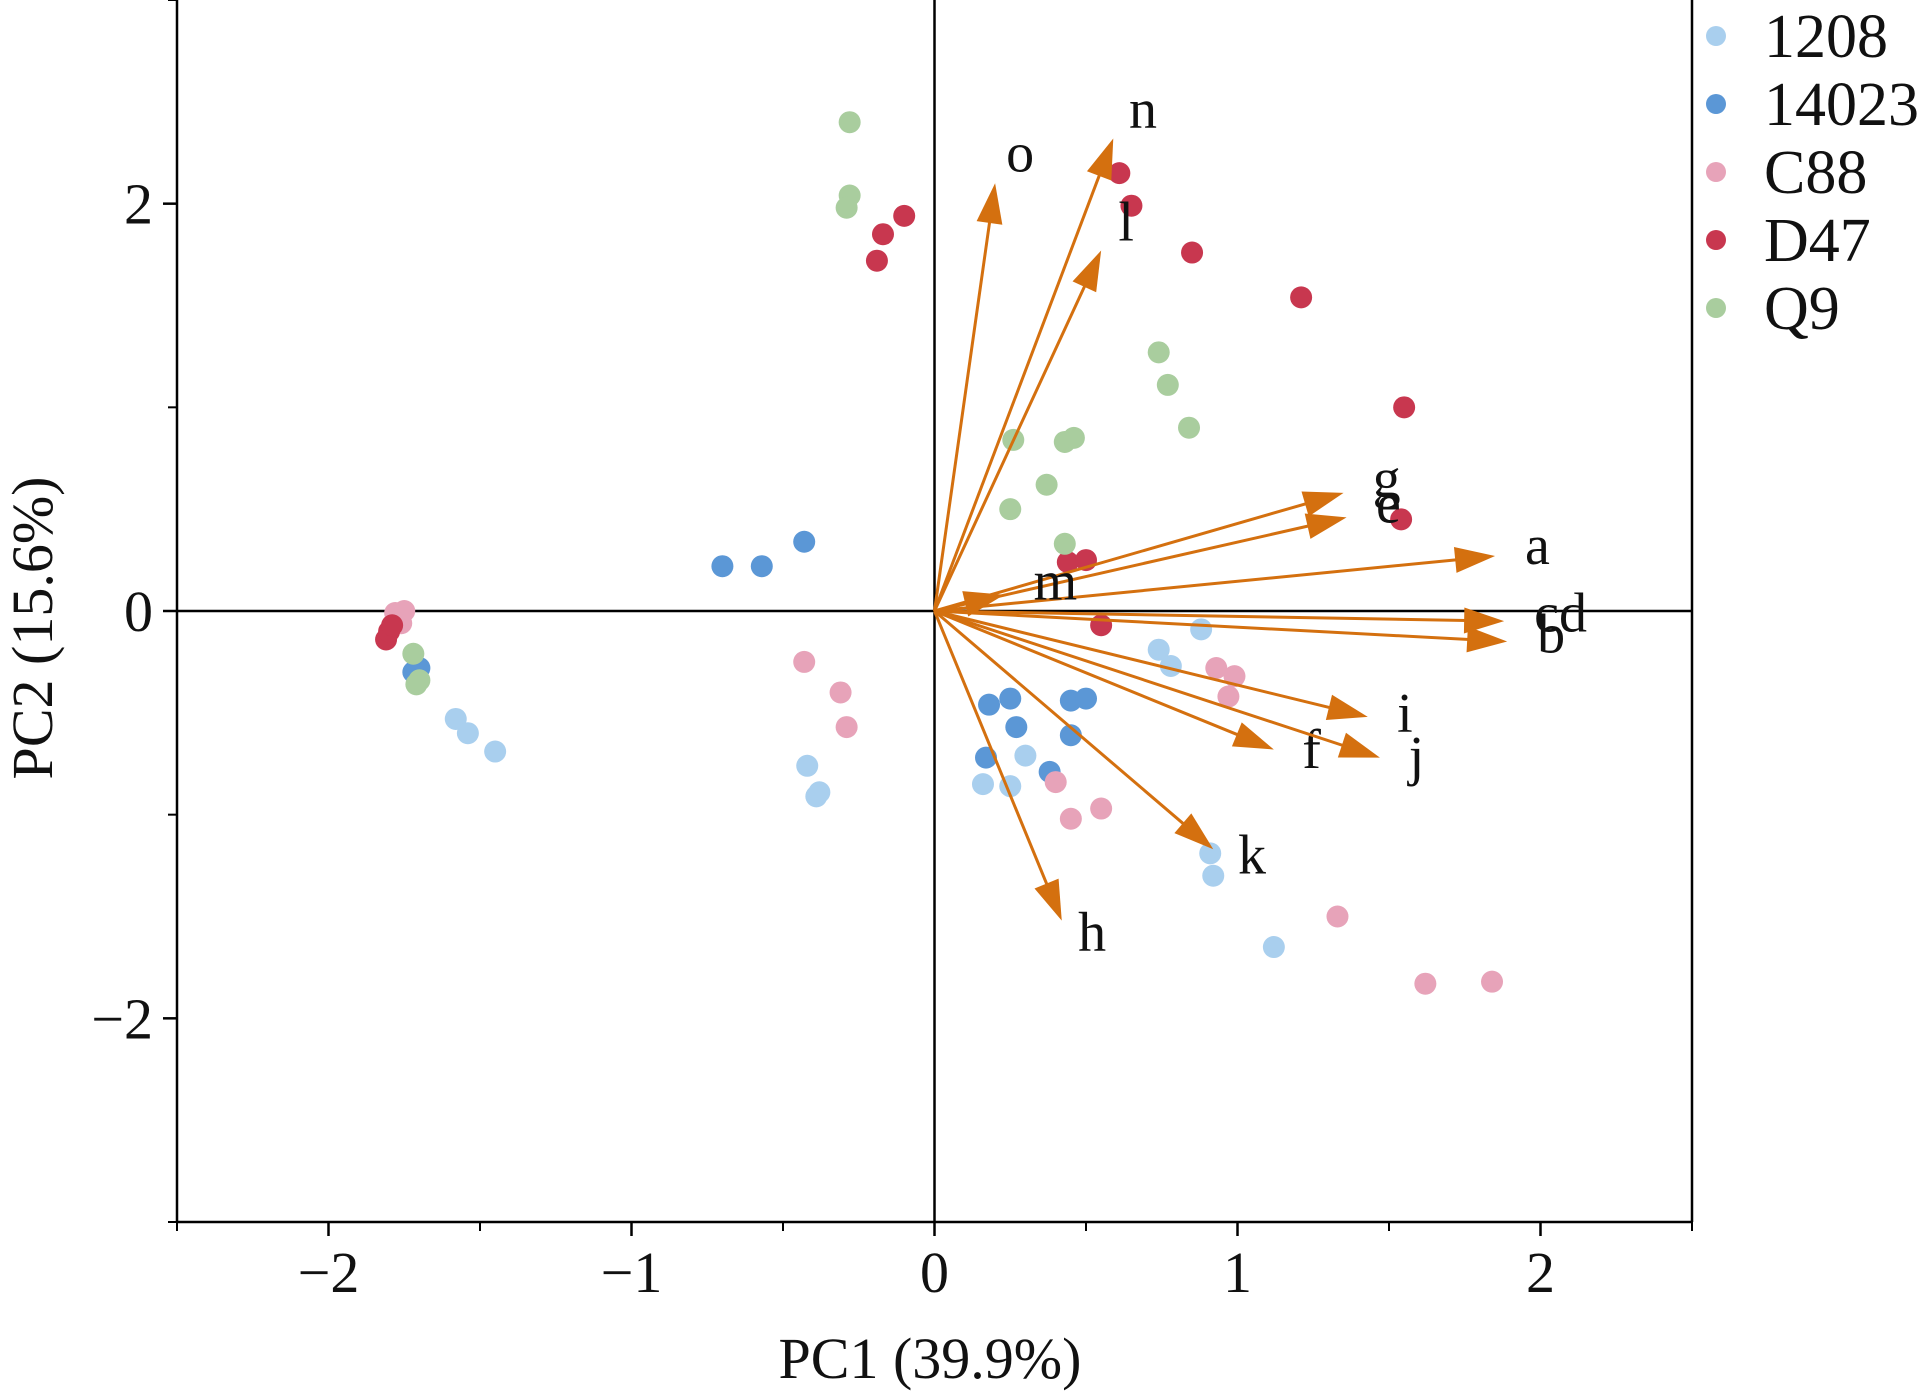 The width and height of the screenshot is (1918, 1397). Describe the element at coordinates (1143, 110) in the screenshot. I see `loading-label: n` at that location.